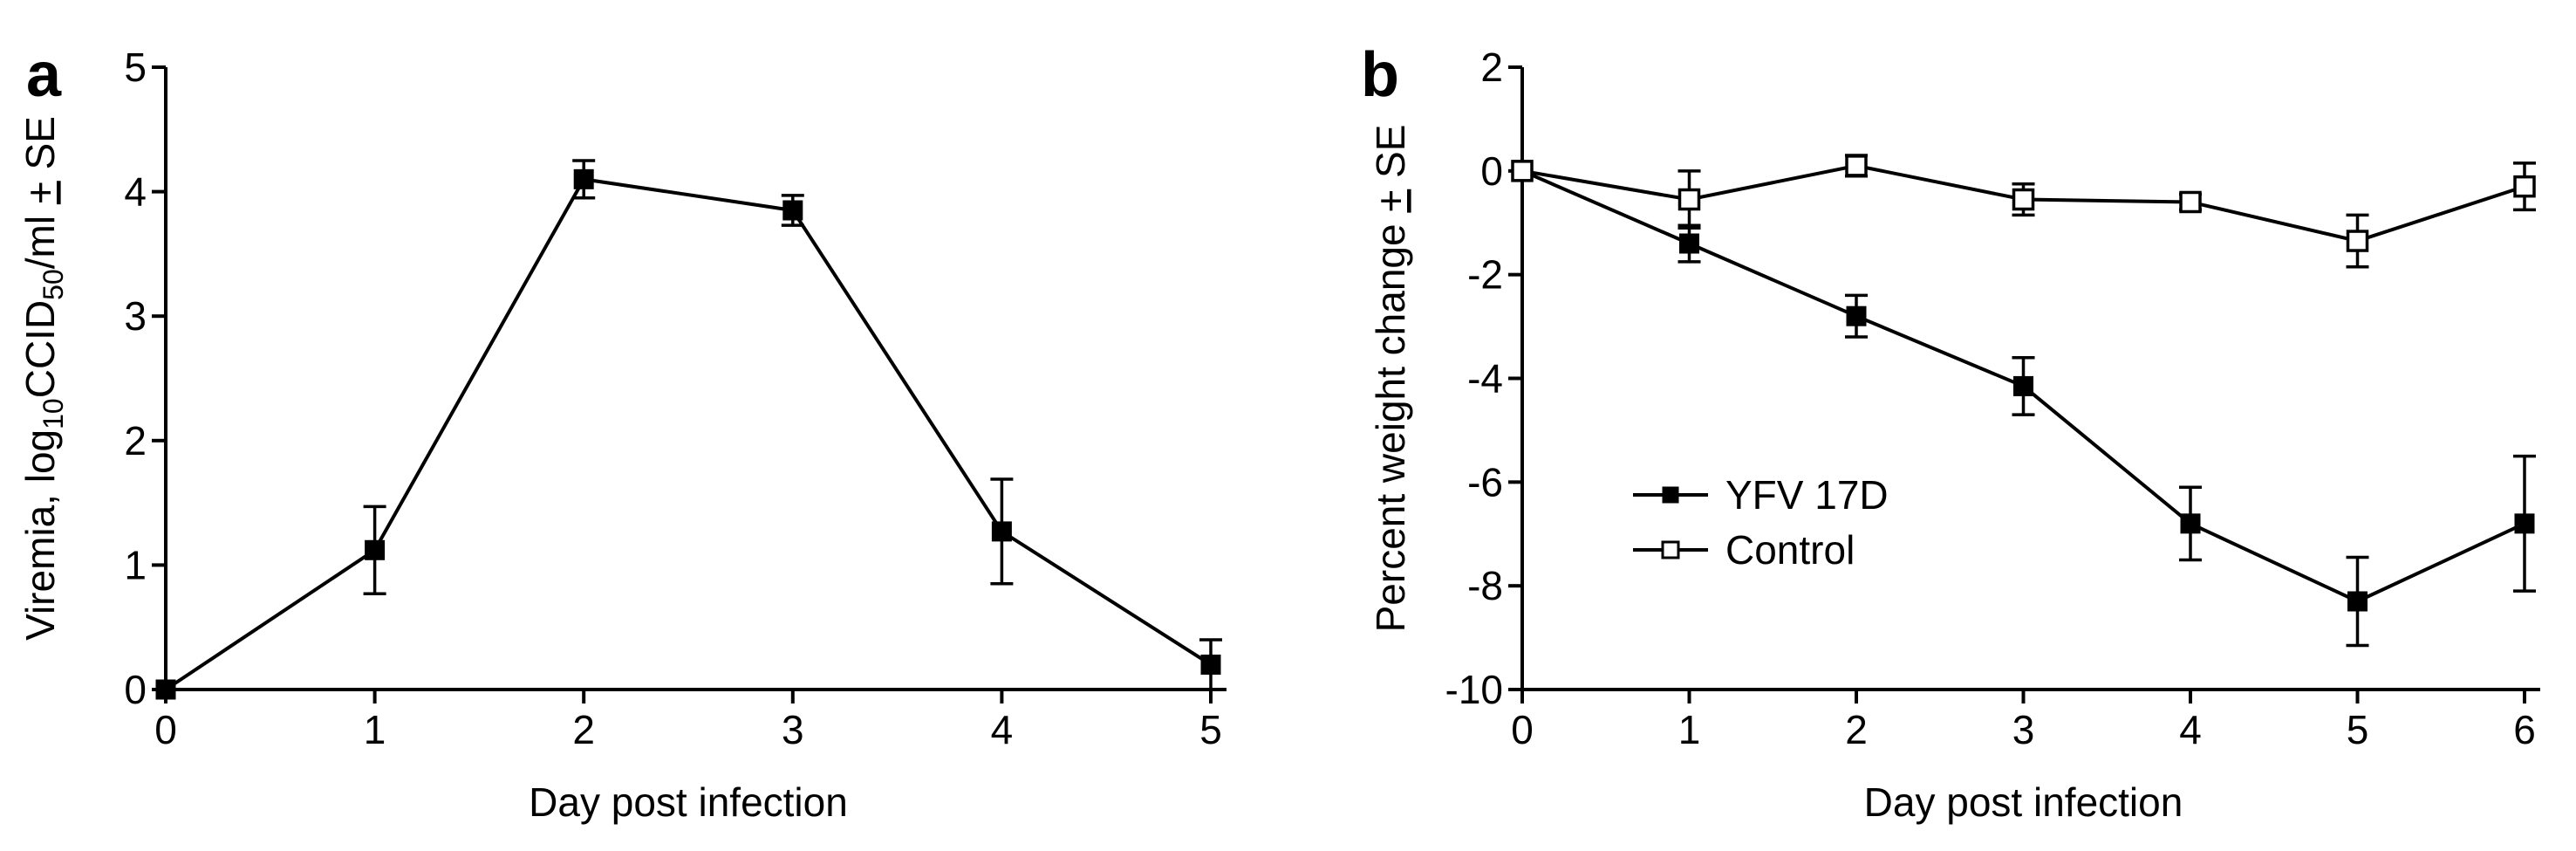 The image size is (2576, 851). I want to click on panel-b-legend: YFV 17D Control, so click(1761, 523).